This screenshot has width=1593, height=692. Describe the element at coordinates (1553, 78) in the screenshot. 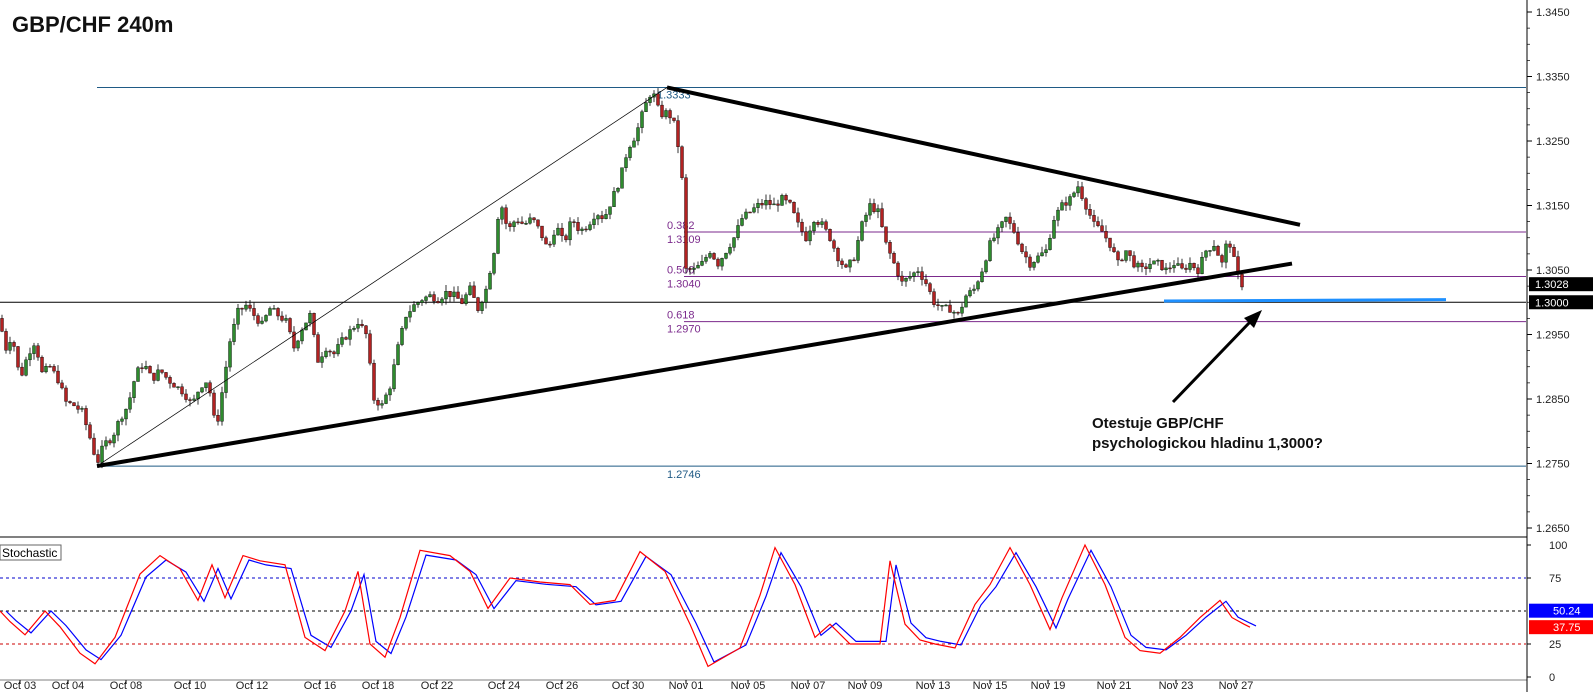

I see `price-tick-label: 1.3350` at that location.